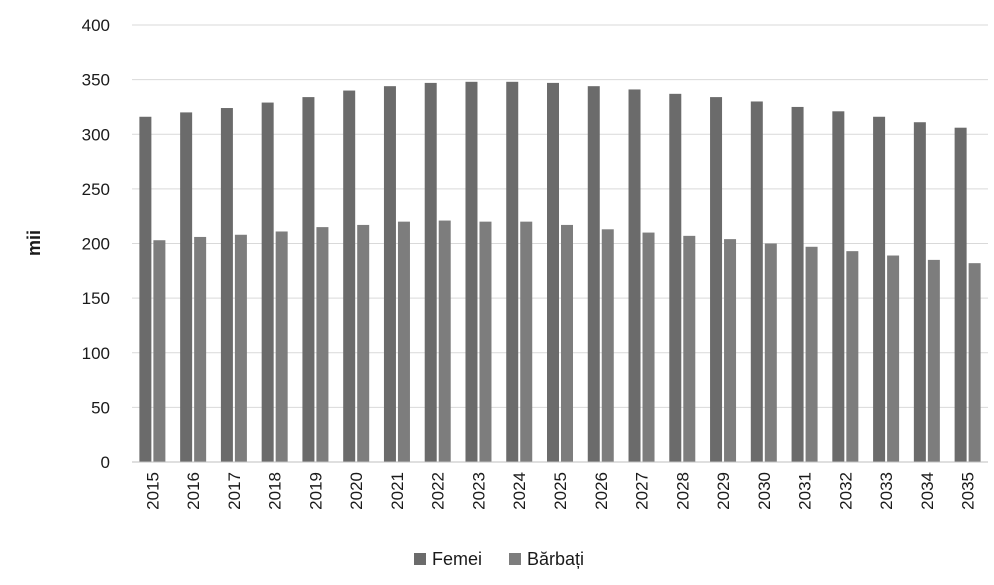 The width and height of the screenshot is (994, 585). Describe the element at coordinates (519, 491) in the screenshot. I see `x-tick-label: 2024` at that location.